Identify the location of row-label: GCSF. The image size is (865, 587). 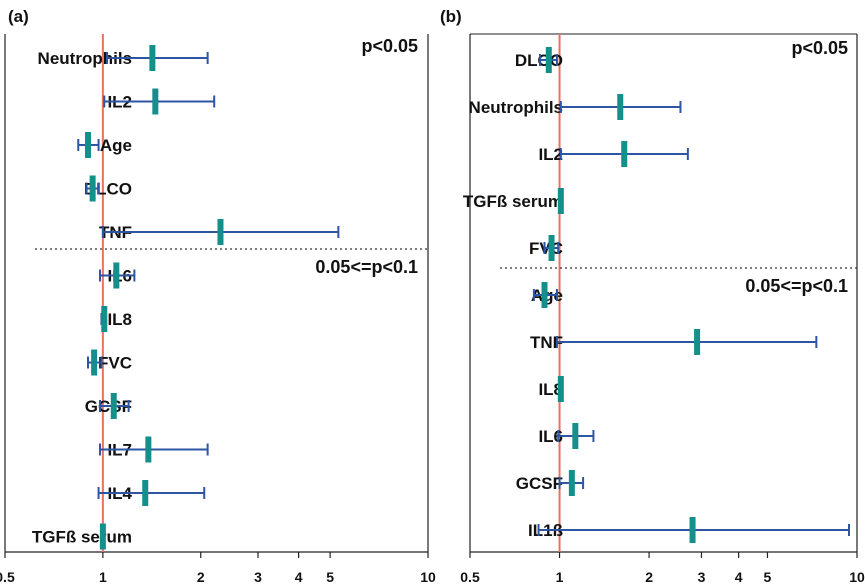
(539, 483).